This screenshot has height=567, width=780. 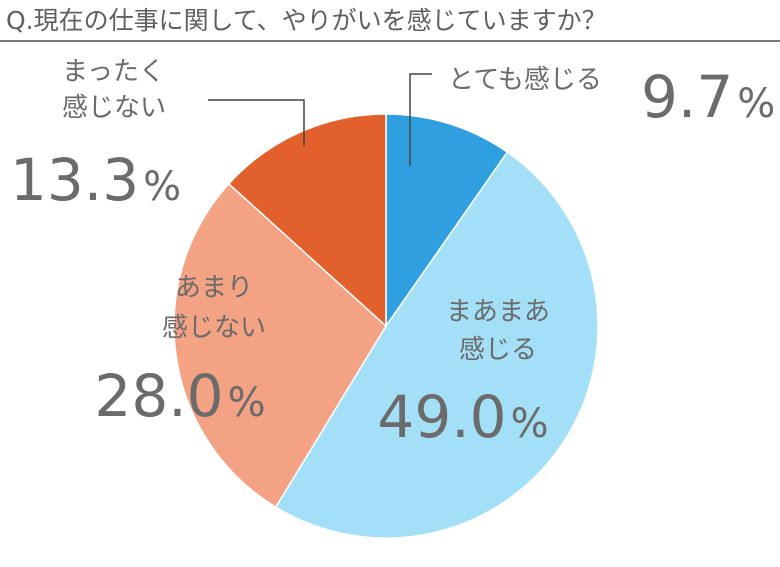 I want to click on slice-value-number: 9.7, so click(x=687, y=97).